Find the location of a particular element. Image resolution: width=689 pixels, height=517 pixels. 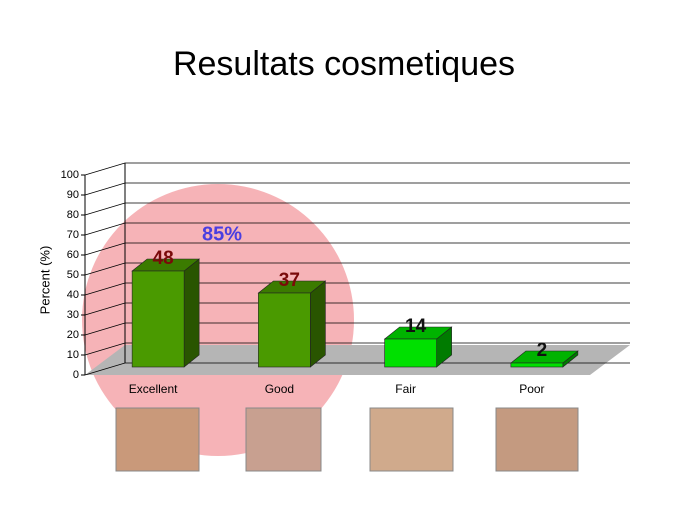

y-tick-label: 10 is located at coordinates (73, 355).